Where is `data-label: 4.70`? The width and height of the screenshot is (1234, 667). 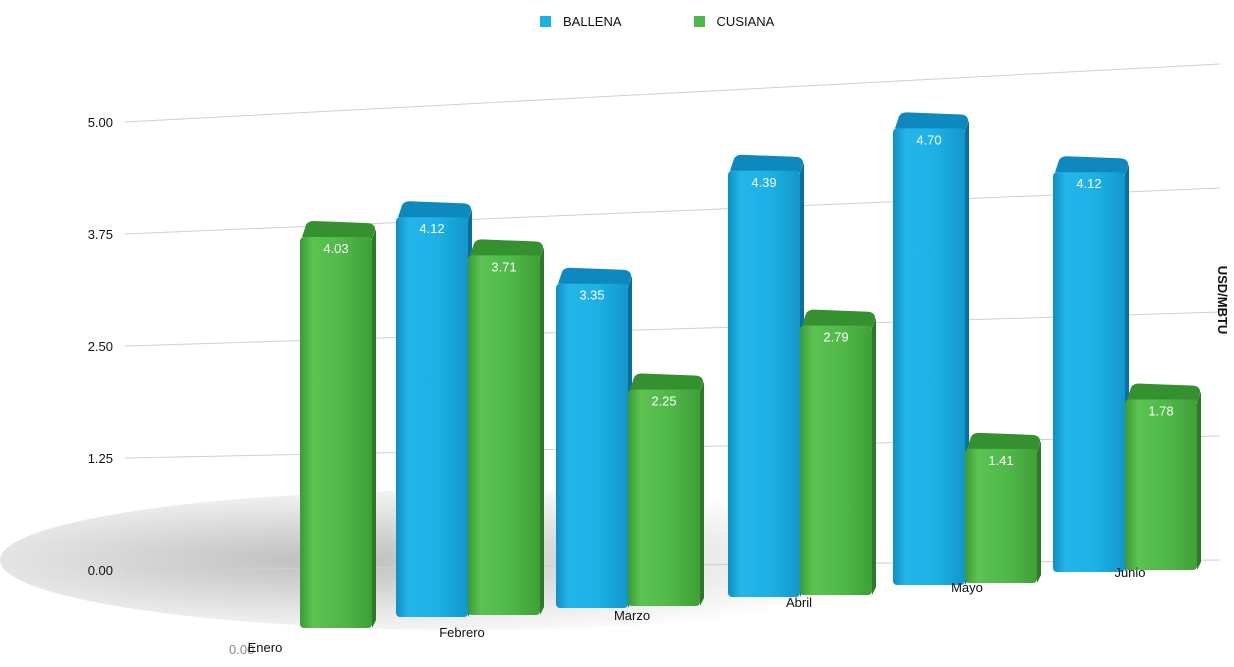
data-label: 4.70 is located at coordinates (928, 139).